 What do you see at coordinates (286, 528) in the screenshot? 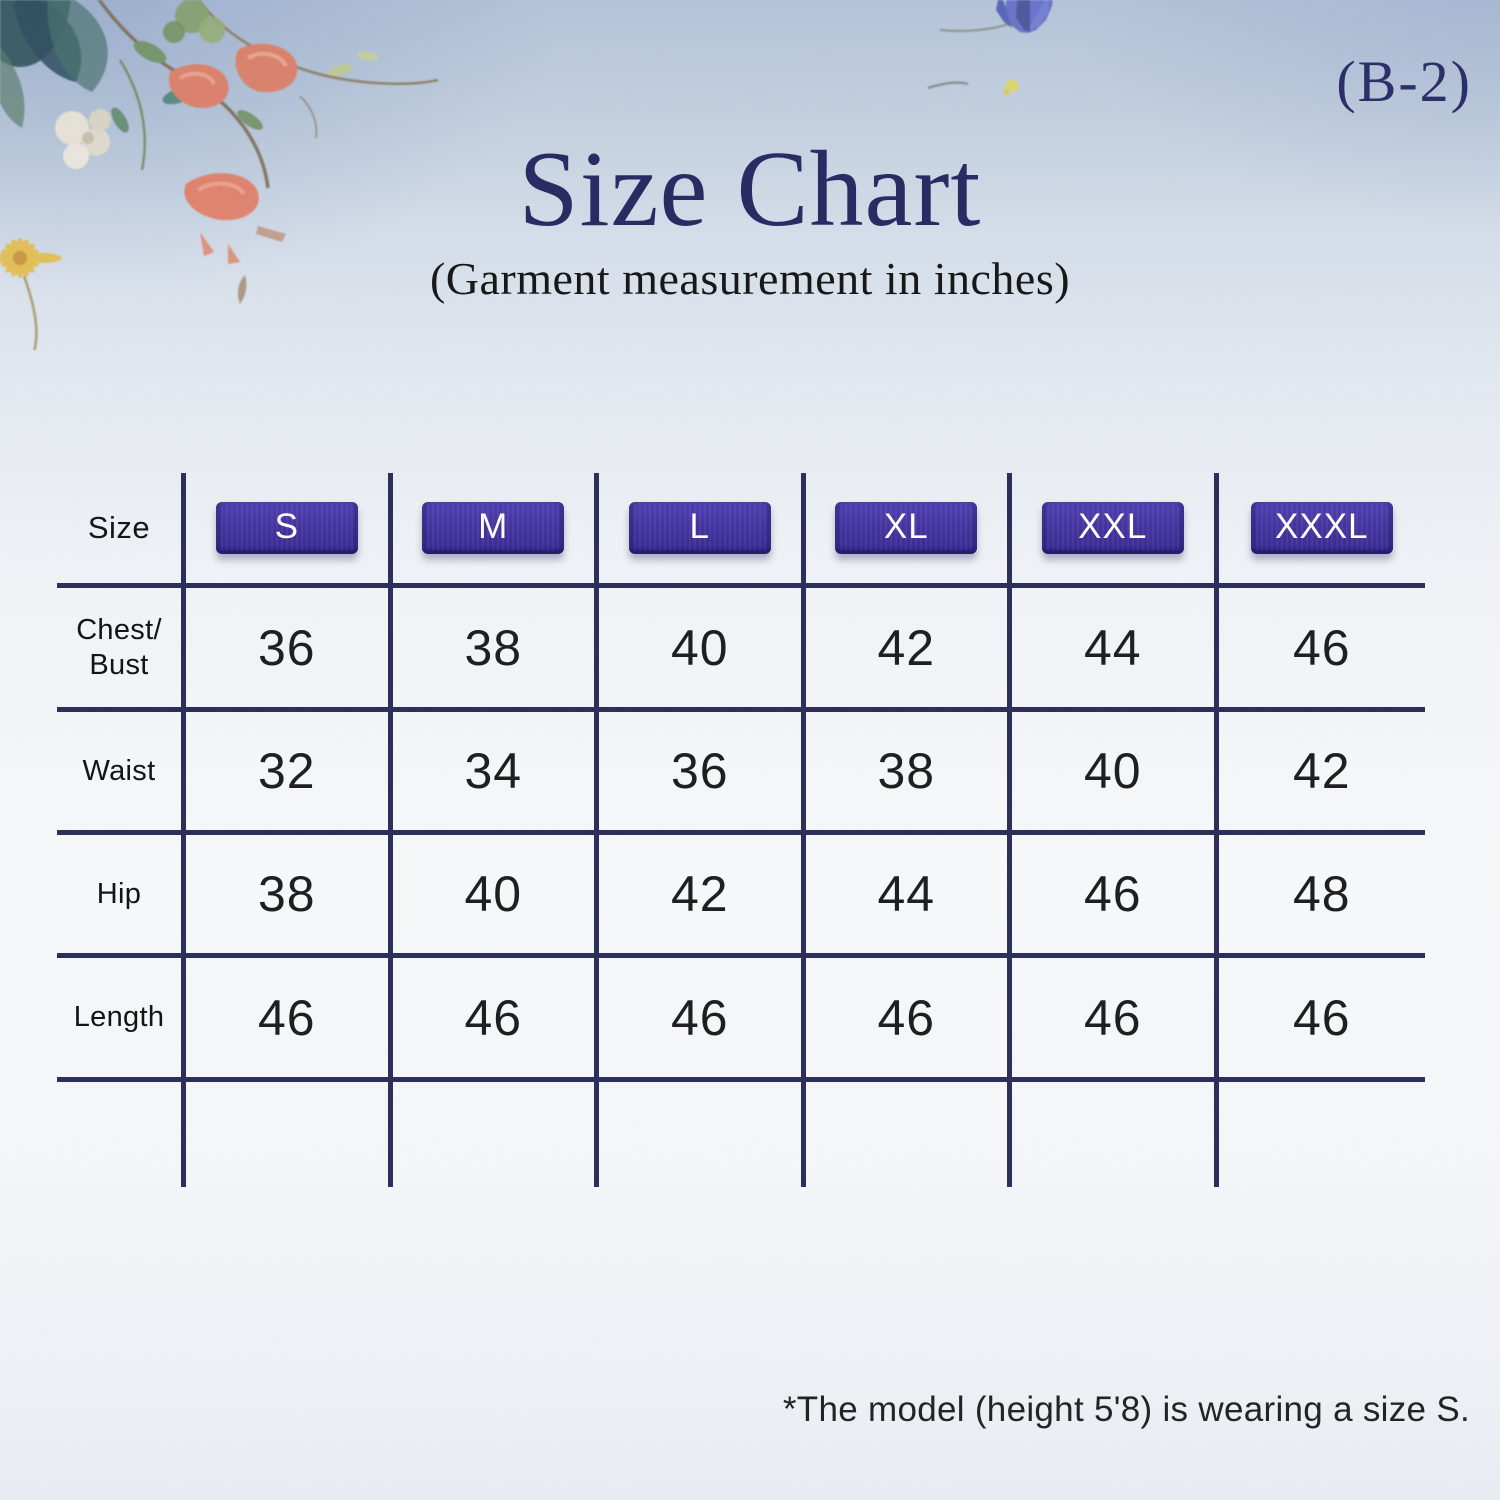
I see `size-badge-s: S` at bounding box center [286, 528].